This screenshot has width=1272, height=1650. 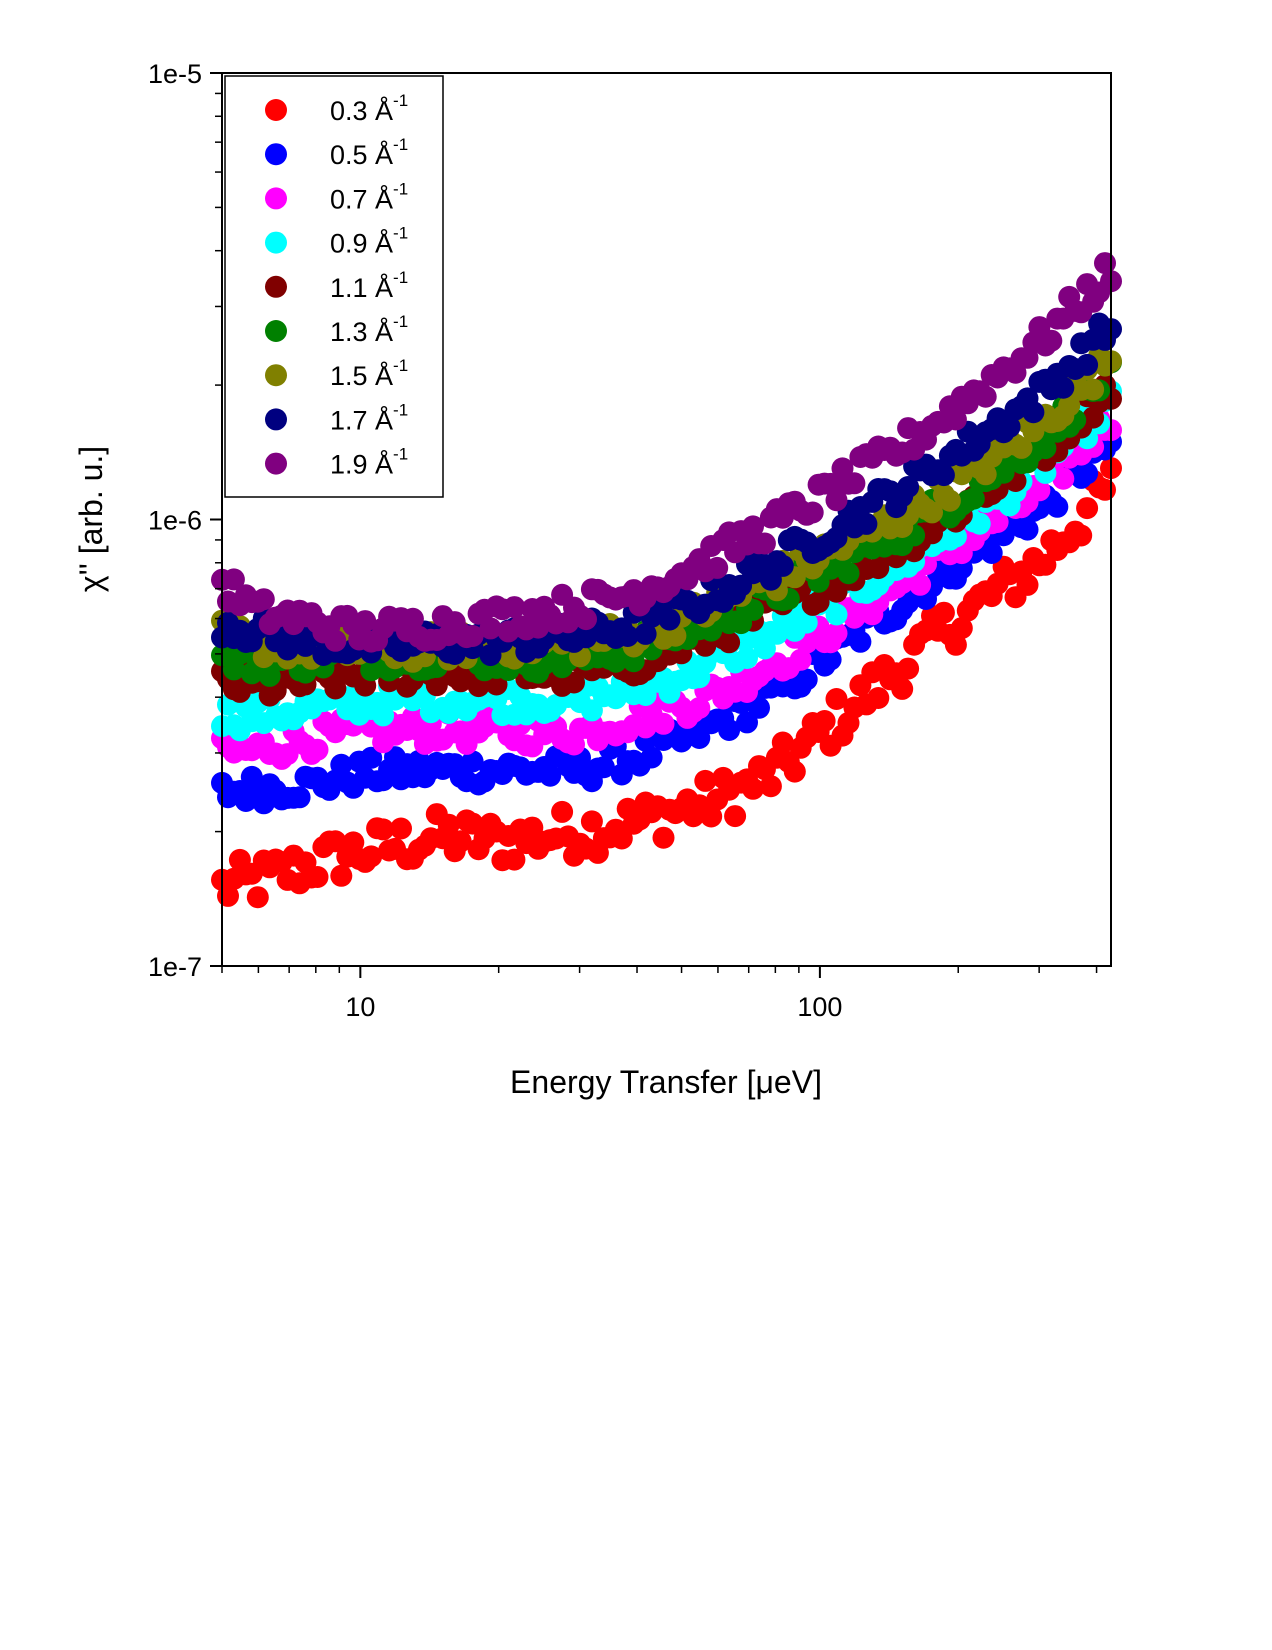 I want to click on y-axis-title: χ'' [arb. u.], so click(x=91, y=519).